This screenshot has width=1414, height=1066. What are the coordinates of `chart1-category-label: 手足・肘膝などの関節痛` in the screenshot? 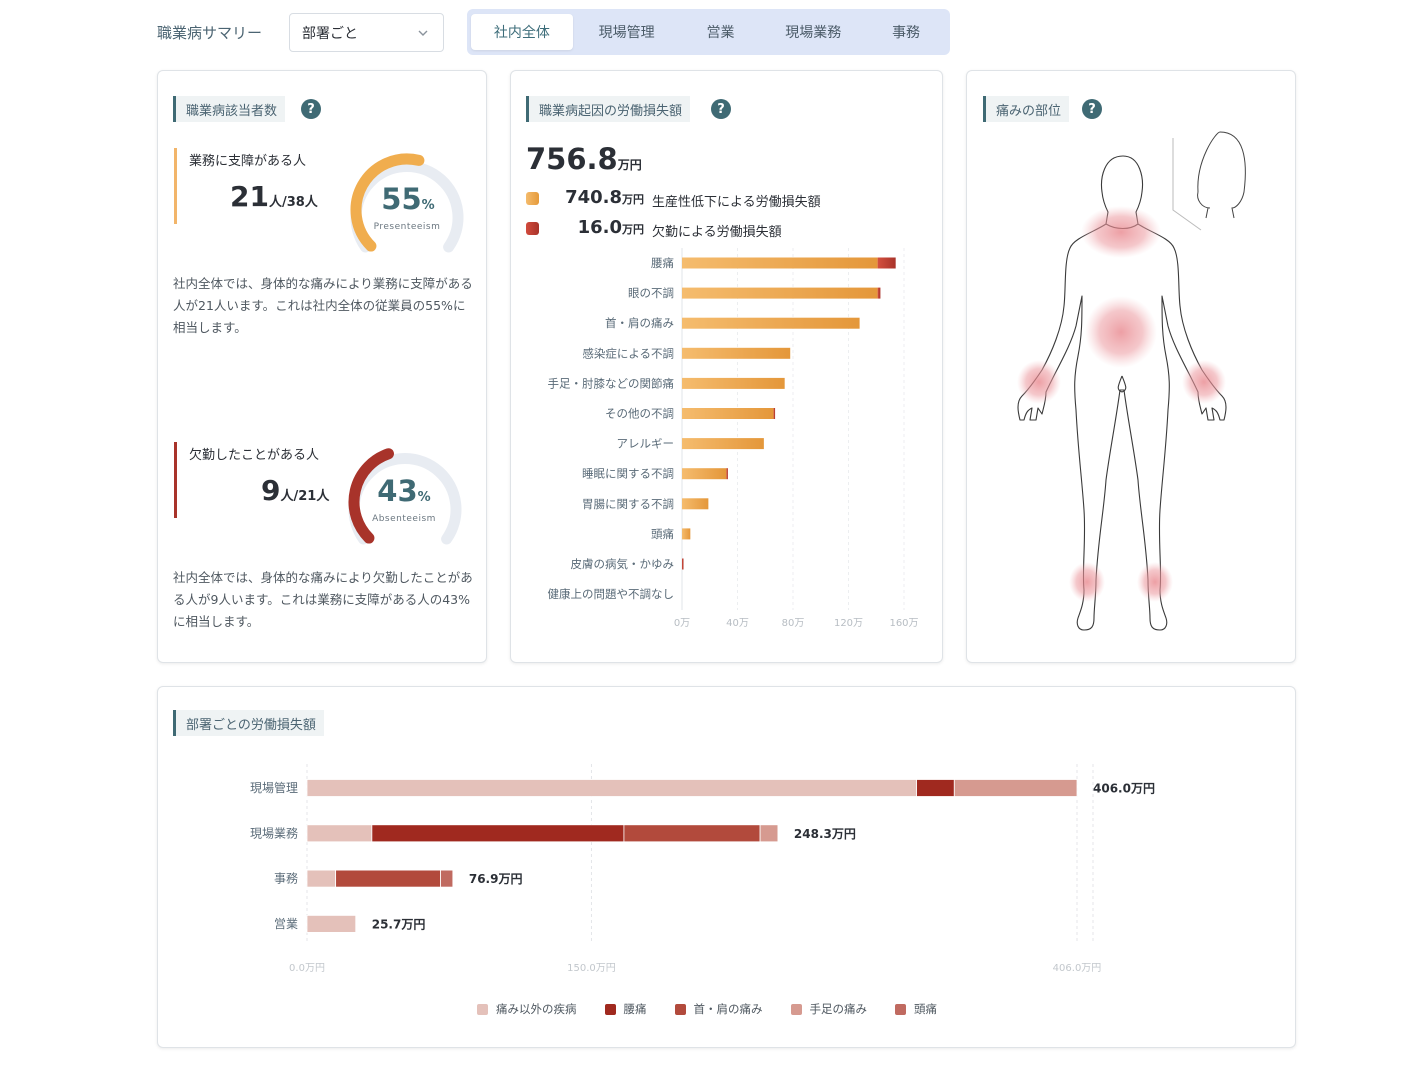 It's located at (611, 383).